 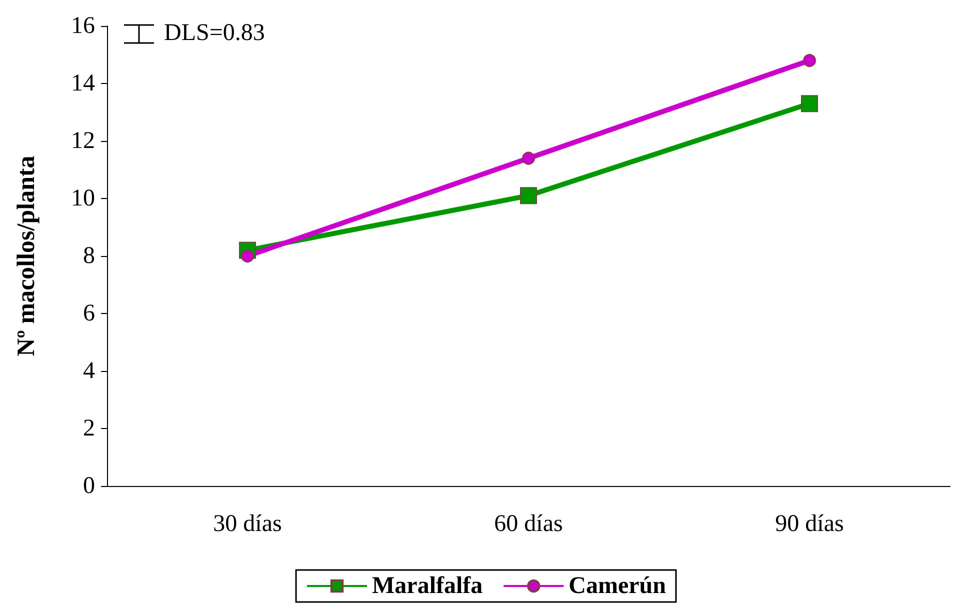 I want to click on y-tick-label: 4, so click(x=89, y=371).